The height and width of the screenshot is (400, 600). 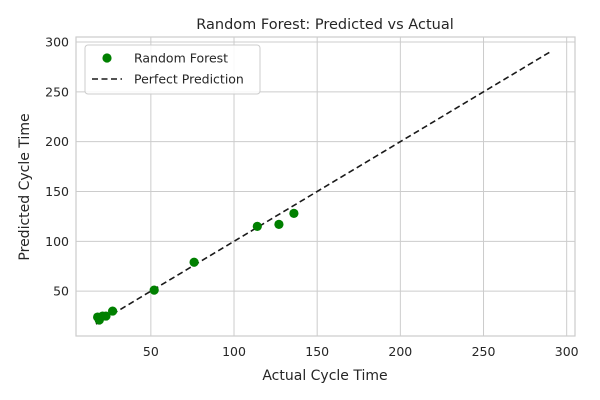 I want to click on x-tick-label: 100, so click(x=234, y=351).